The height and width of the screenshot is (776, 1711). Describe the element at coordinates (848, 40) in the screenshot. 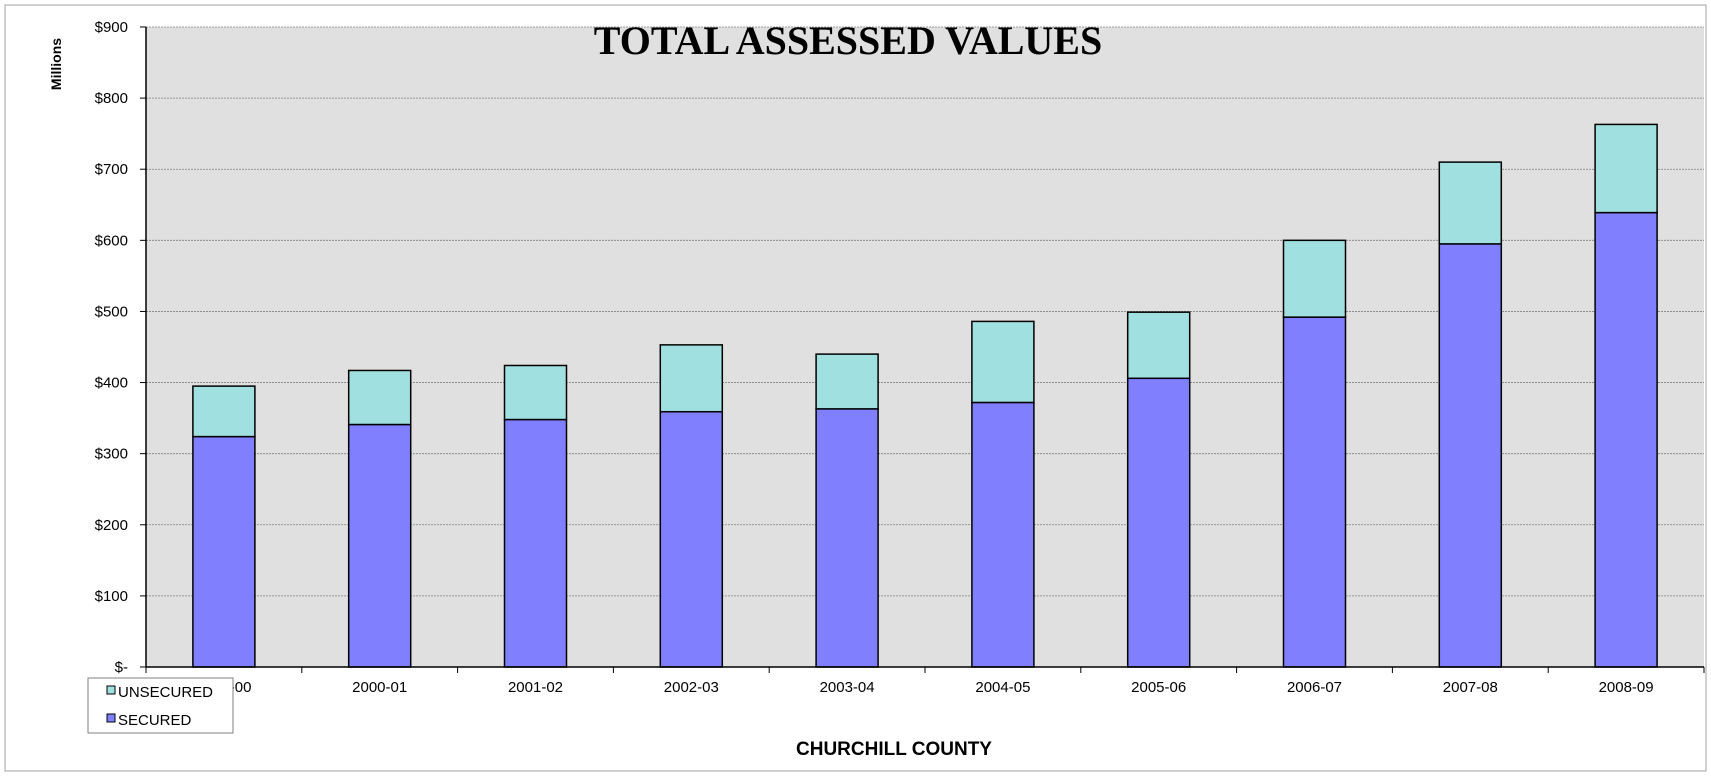

I see `chart-title: TOTAL ASSESSED VALUES` at that location.